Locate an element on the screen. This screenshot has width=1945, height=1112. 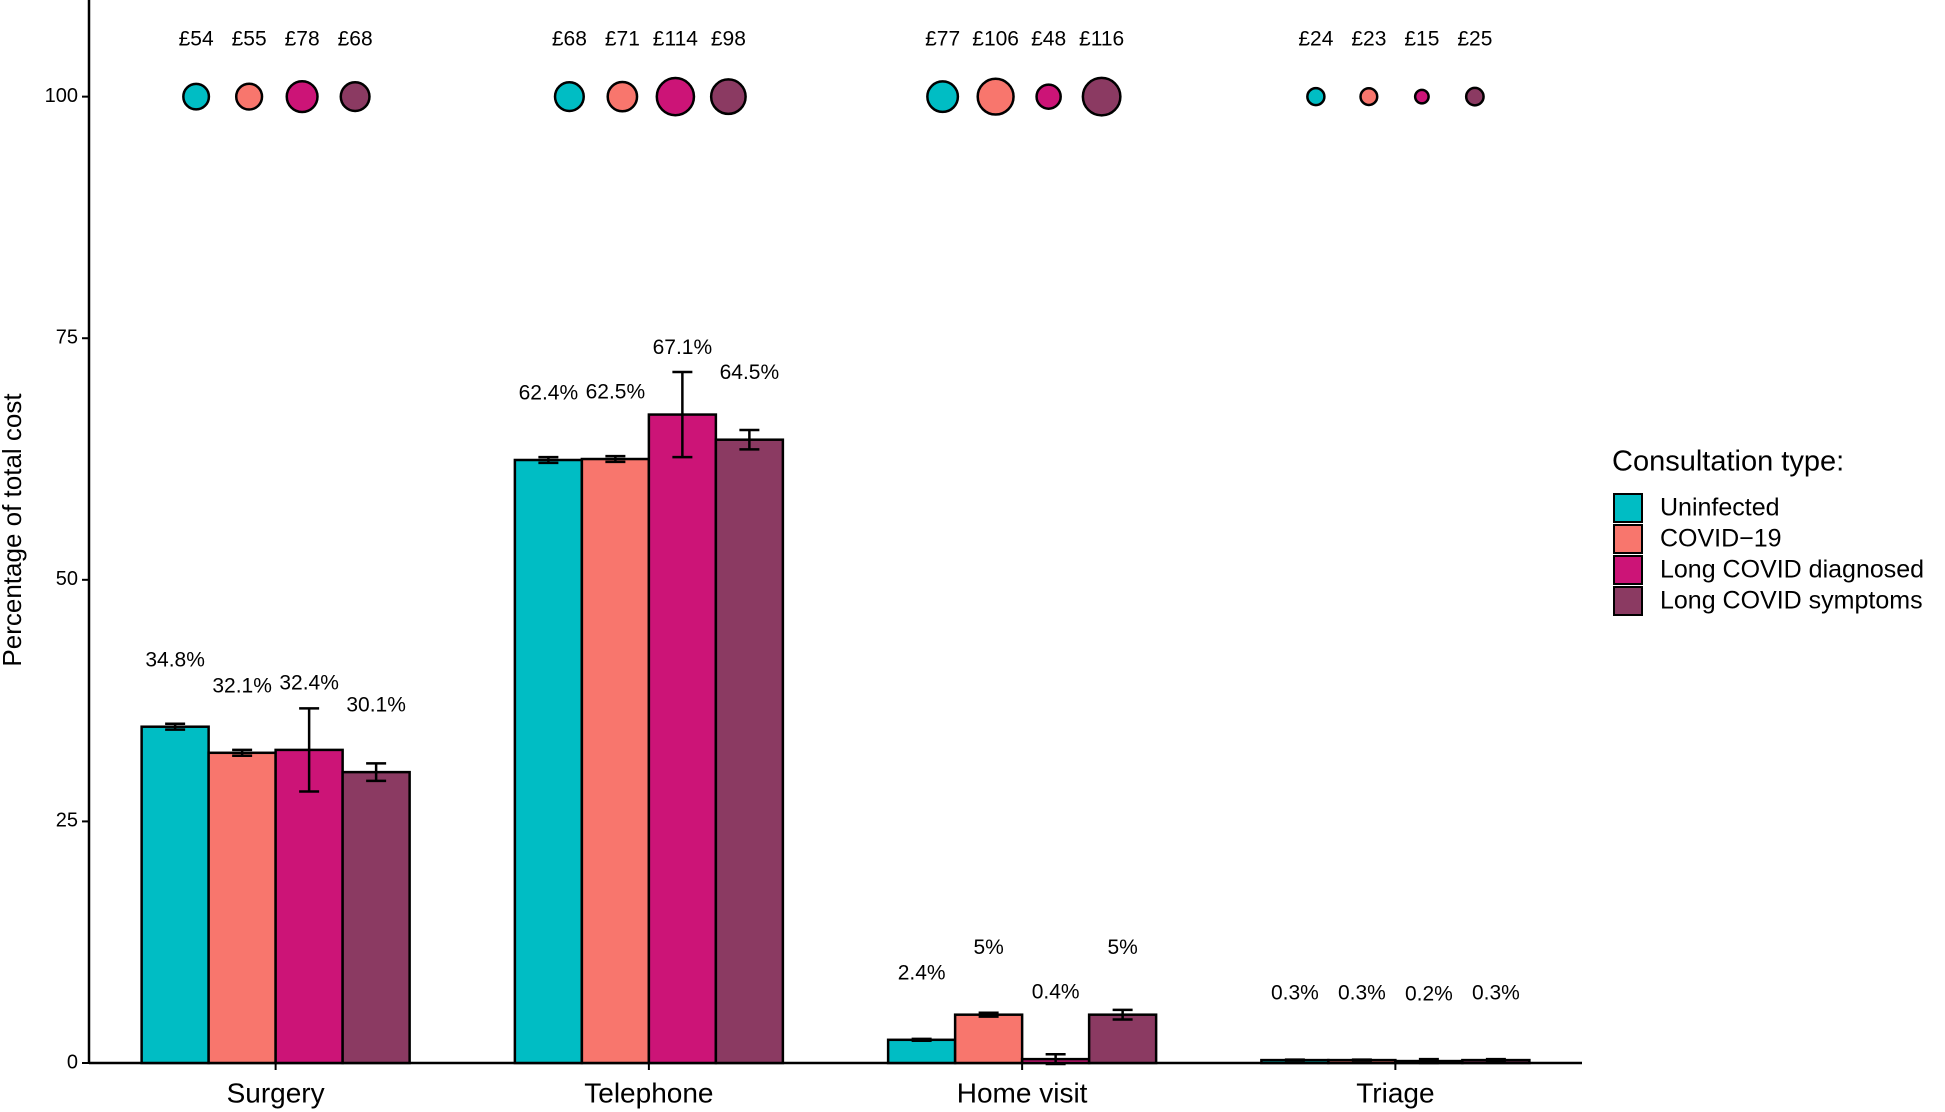
cost-label: £78 is located at coordinates (302, 39).